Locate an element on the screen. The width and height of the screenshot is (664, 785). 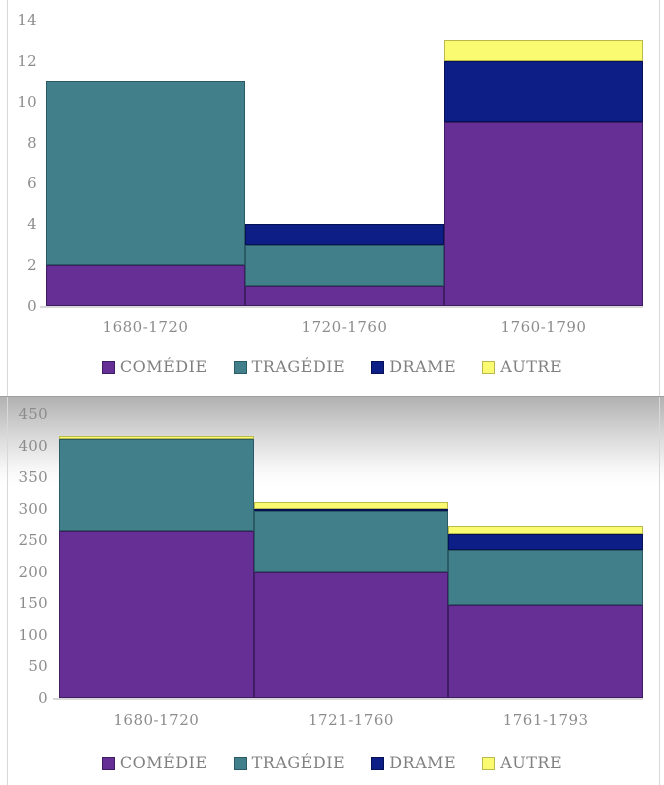
y-tick-label: 12 is located at coordinates (27, 60).